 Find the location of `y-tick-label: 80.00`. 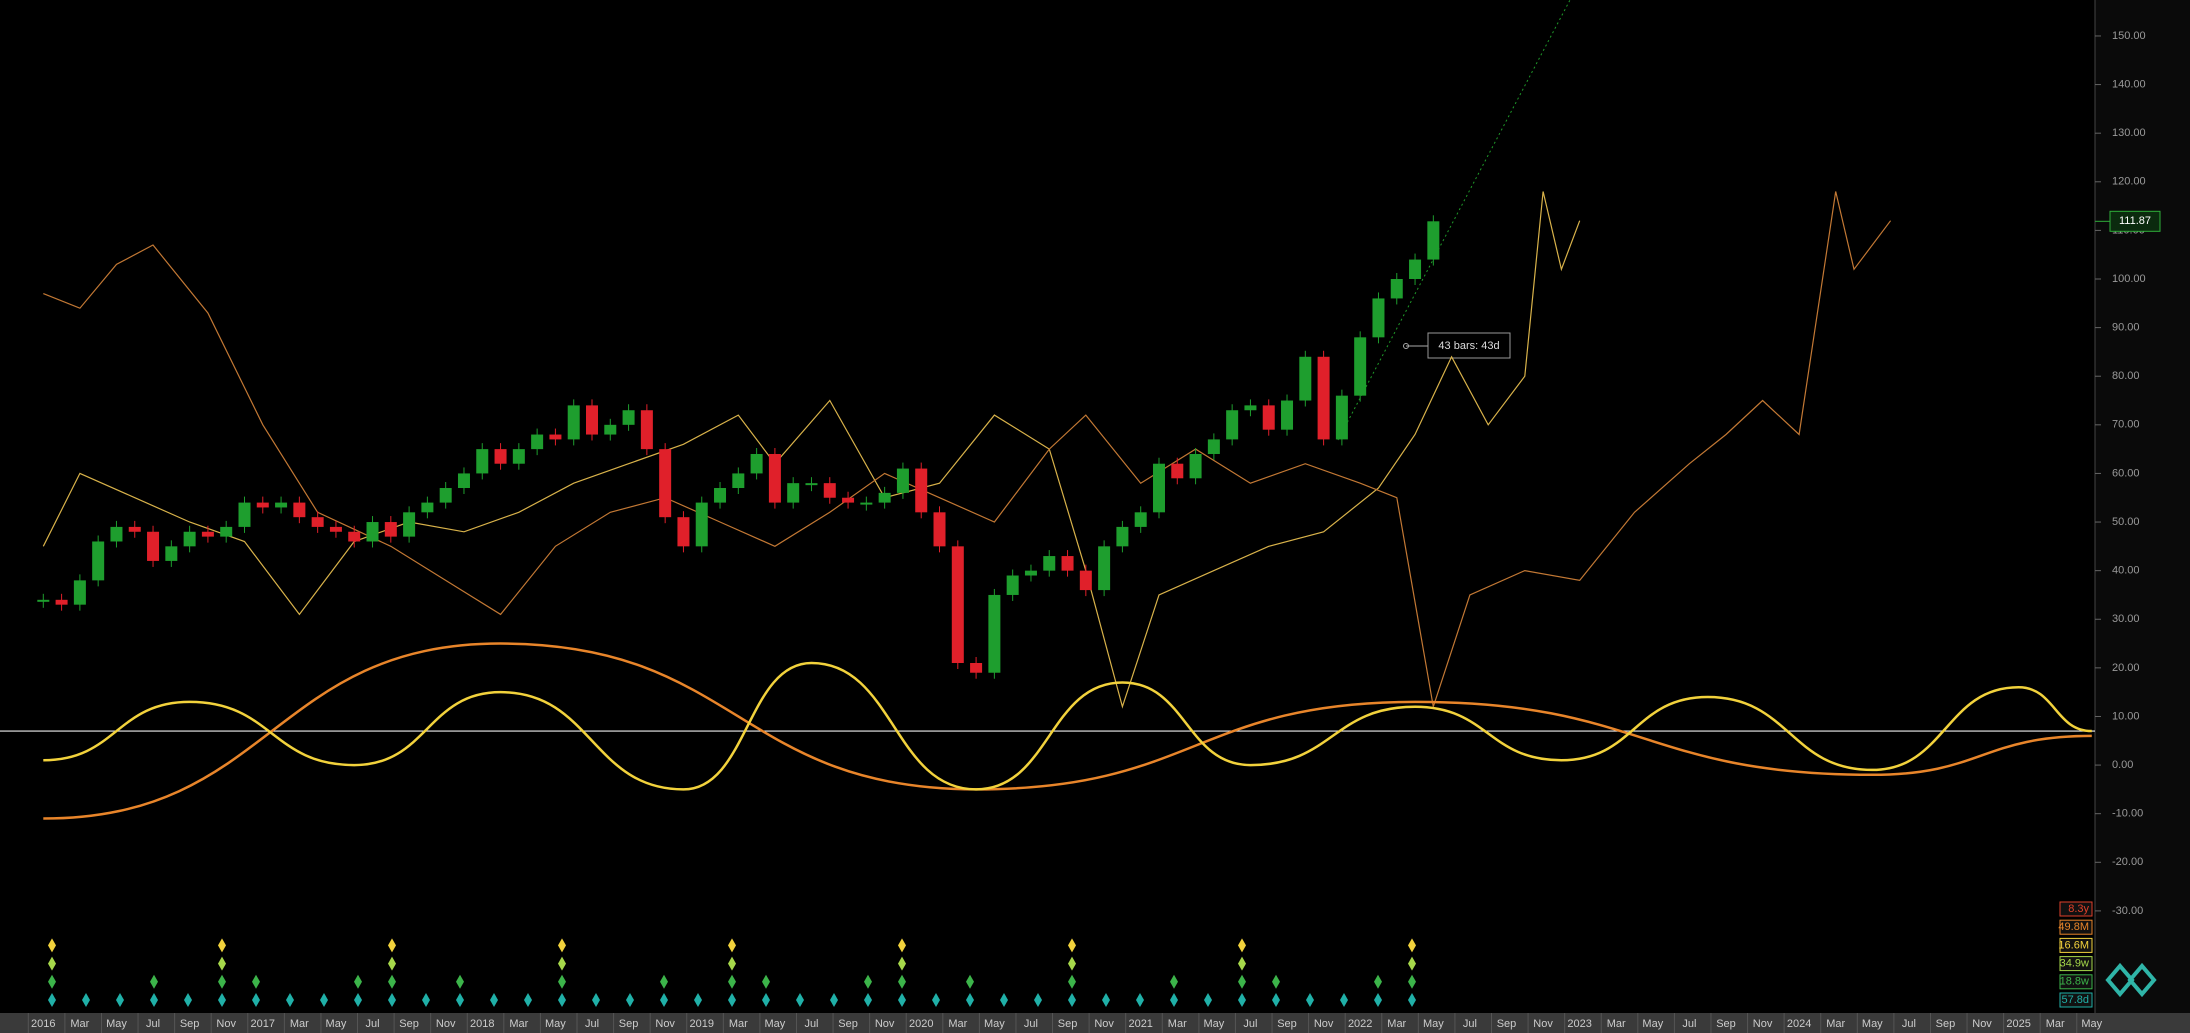

y-tick-label: 80.00 is located at coordinates (2126, 376).